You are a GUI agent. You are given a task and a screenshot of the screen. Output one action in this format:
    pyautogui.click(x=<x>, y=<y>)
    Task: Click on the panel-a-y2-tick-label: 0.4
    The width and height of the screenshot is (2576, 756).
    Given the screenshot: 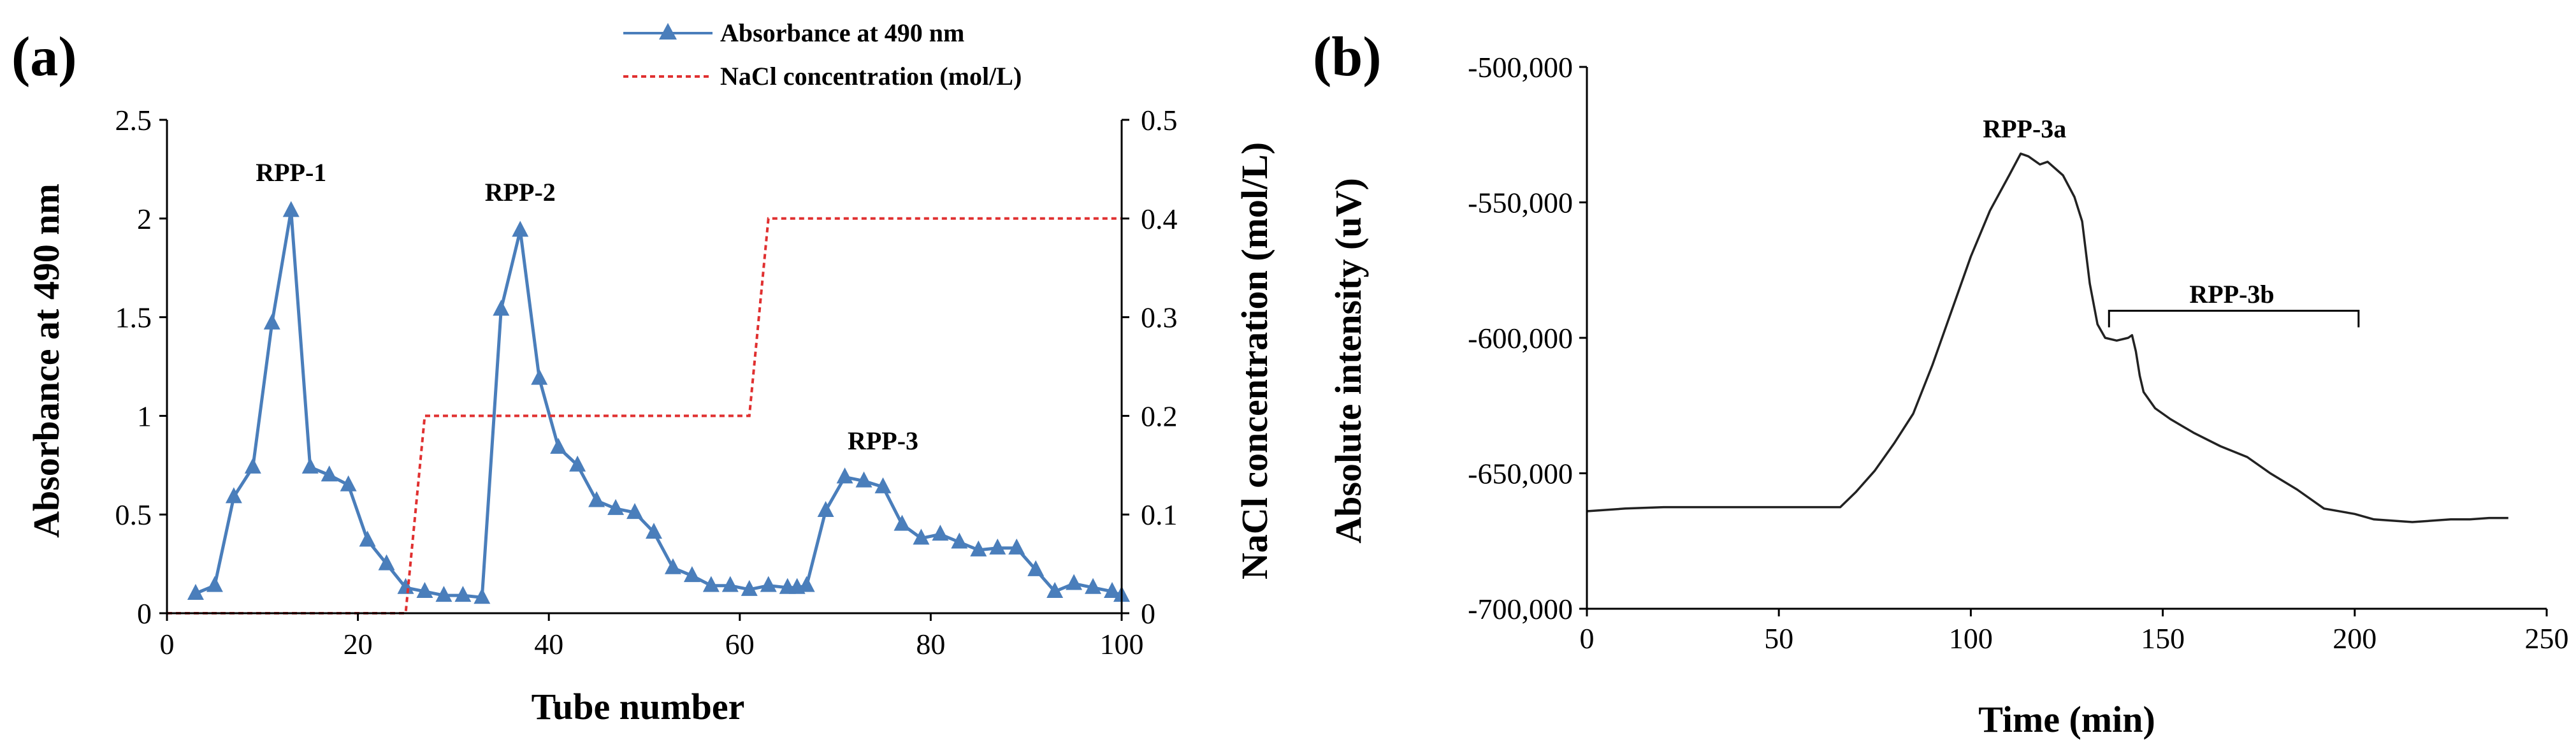 What is the action you would take?
    pyautogui.click(x=1159, y=219)
    